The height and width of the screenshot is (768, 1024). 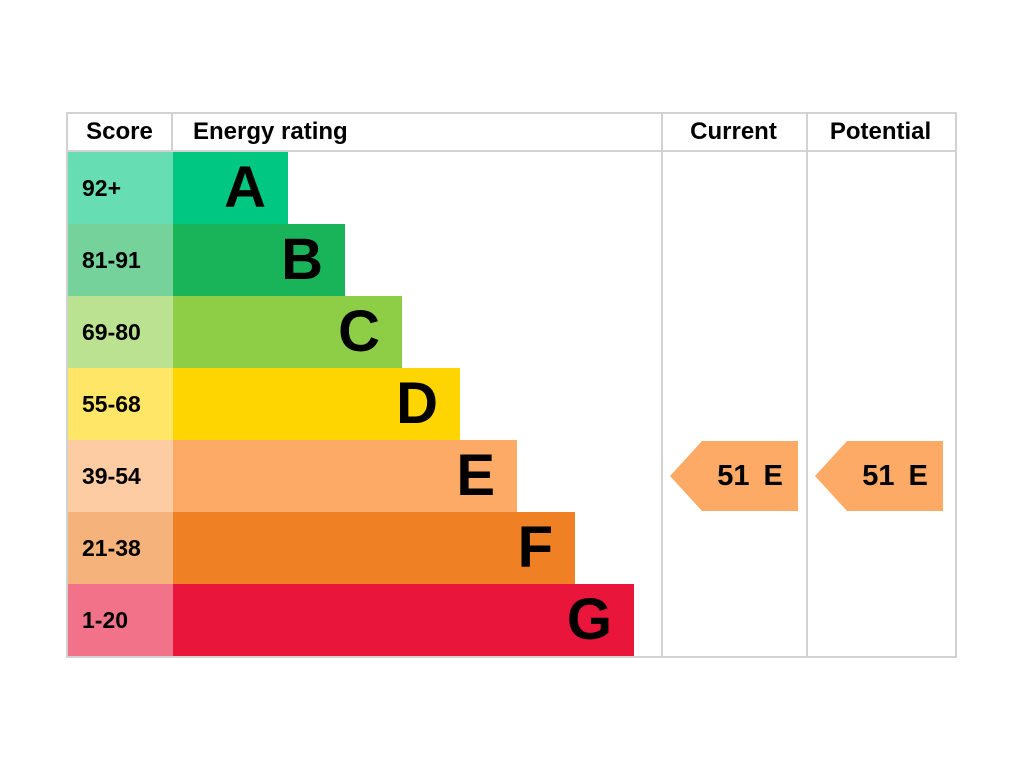 I want to click on header-score: Score, so click(x=120, y=132).